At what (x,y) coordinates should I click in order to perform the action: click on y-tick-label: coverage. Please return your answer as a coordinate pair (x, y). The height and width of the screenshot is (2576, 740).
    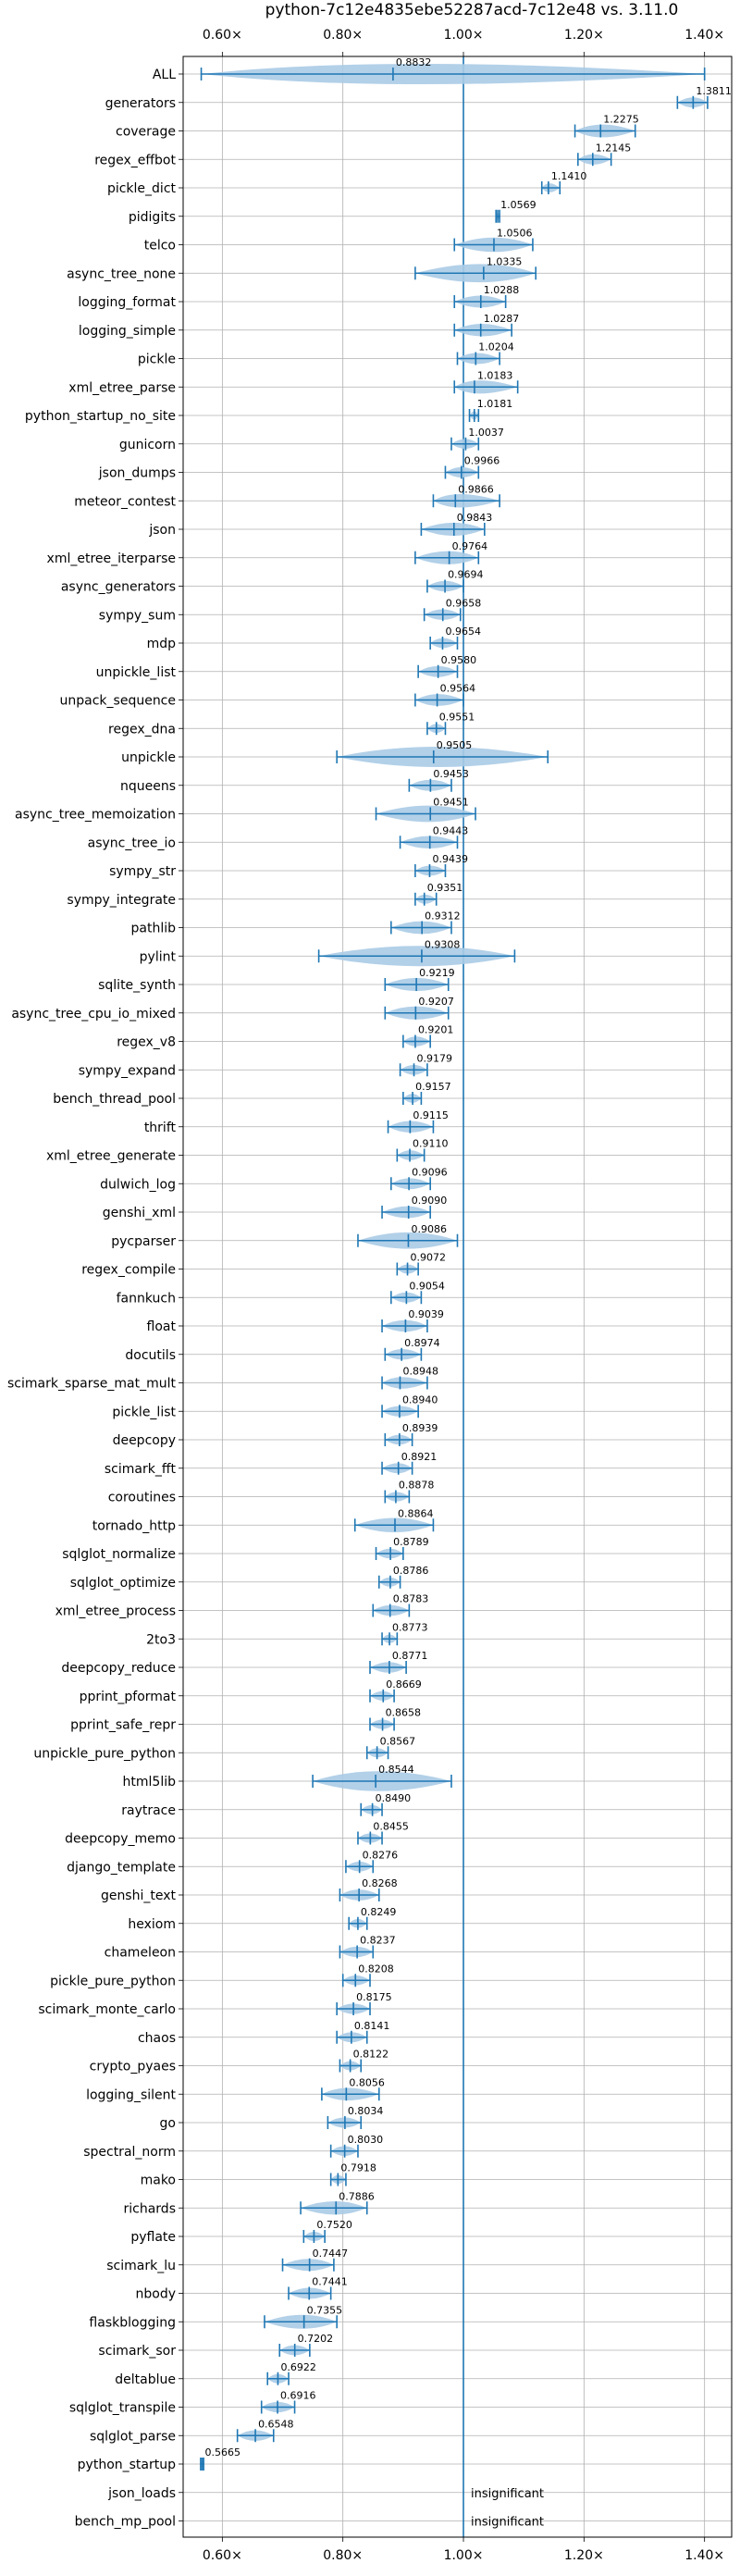
    Looking at the image, I should click on (146, 132).